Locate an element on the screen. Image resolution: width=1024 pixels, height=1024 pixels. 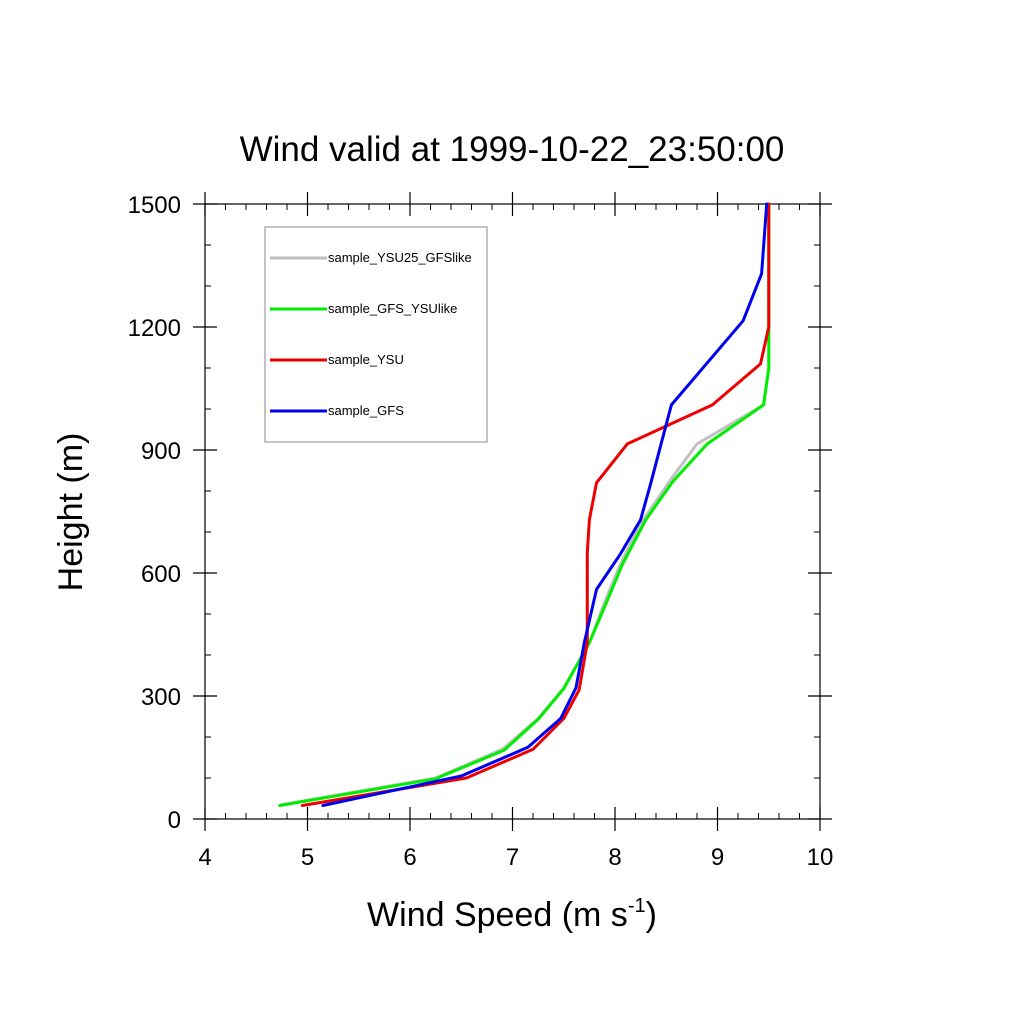
legend-box is located at coordinates (376, 334).